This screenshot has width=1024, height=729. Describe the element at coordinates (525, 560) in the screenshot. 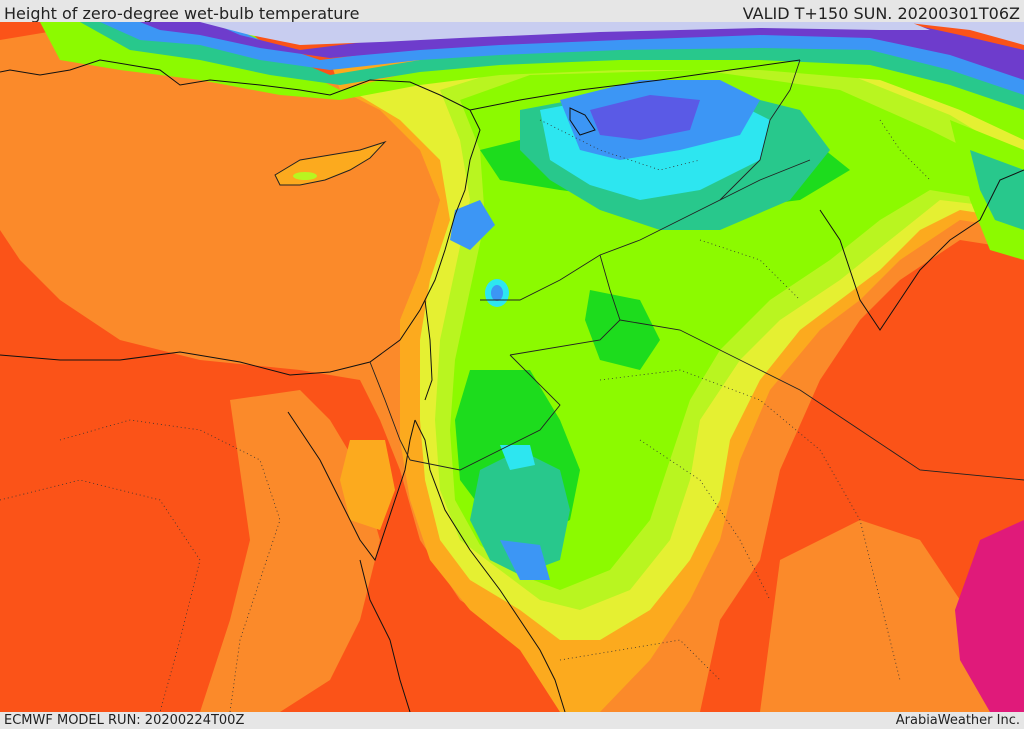

I see `field-blue-sinai` at that location.